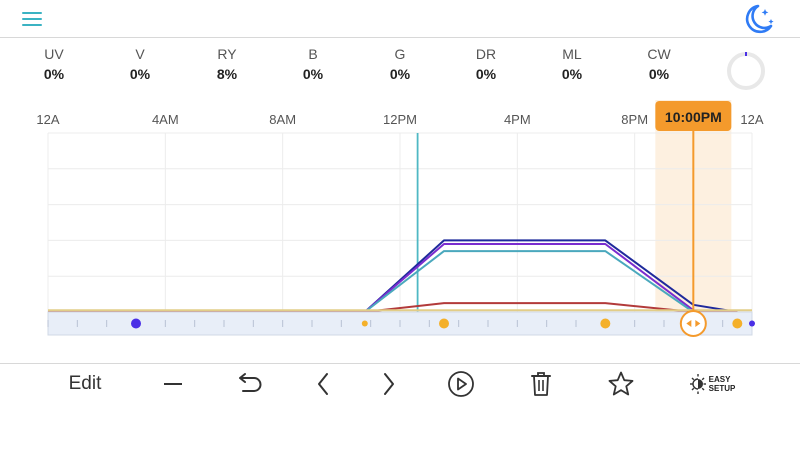  What do you see at coordinates (486, 54) in the screenshot?
I see `channel-name: DR` at bounding box center [486, 54].